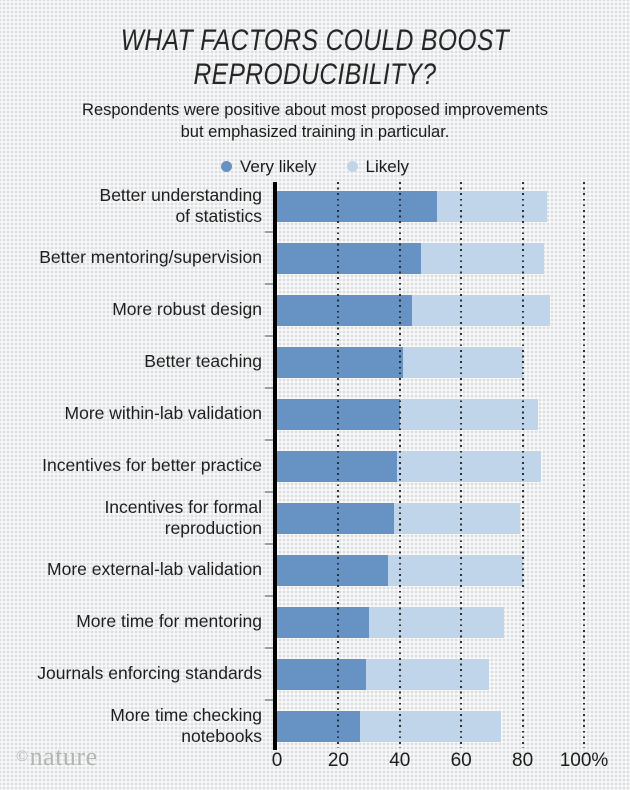 The height and width of the screenshot is (790, 630). What do you see at coordinates (154, 569) in the screenshot?
I see `category-label: More external-lab validation` at bounding box center [154, 569].